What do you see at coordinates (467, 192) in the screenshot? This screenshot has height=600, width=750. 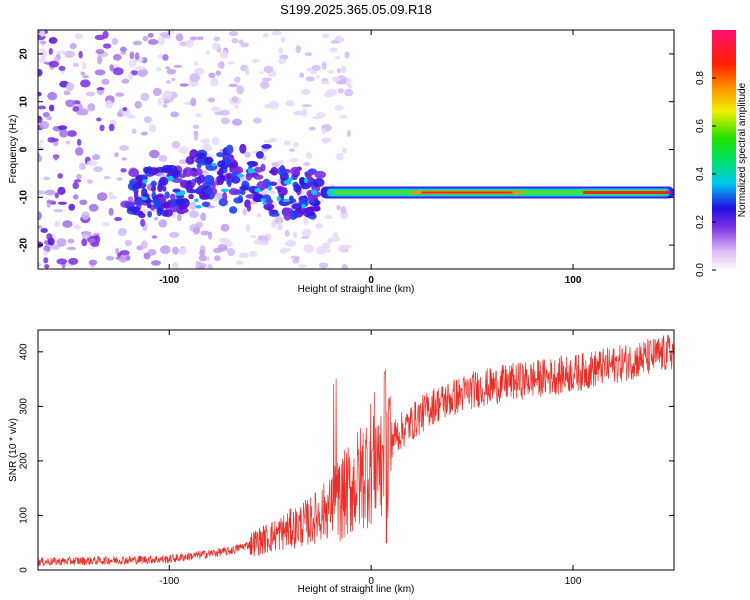 I see `tone-band-core` at bounding box center [467, 192].